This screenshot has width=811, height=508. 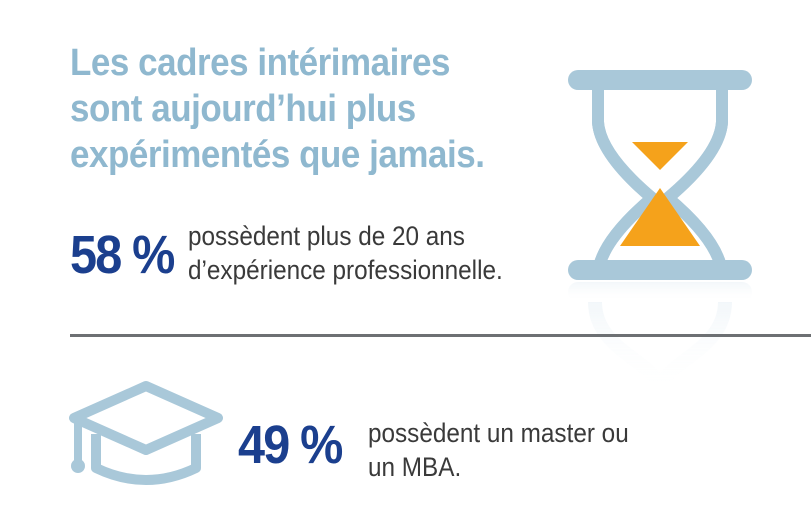 What do you see at coordinates (440, 335) in the screenshot?
I see `section-divider` at bounding box center [440, 335].